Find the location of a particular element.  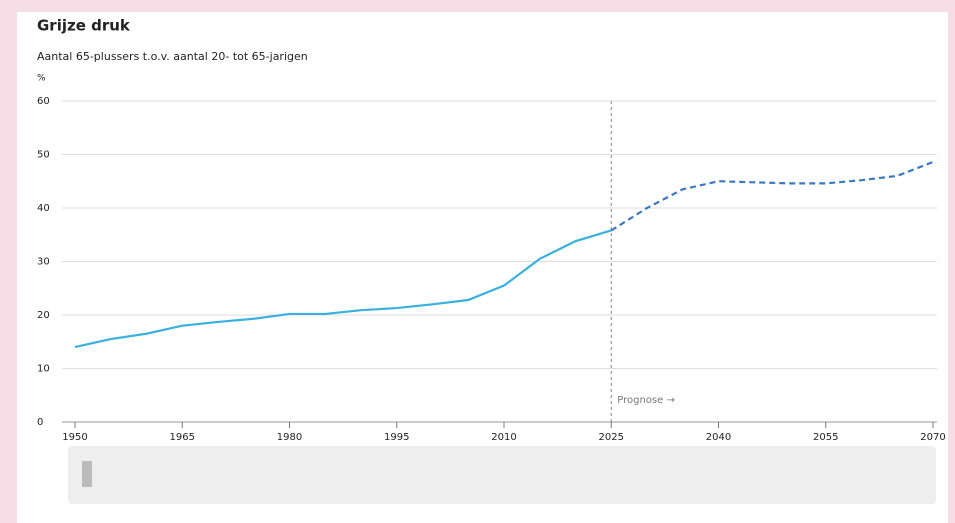

x-tick-label: 2055 is located at coordinates (825, 437).